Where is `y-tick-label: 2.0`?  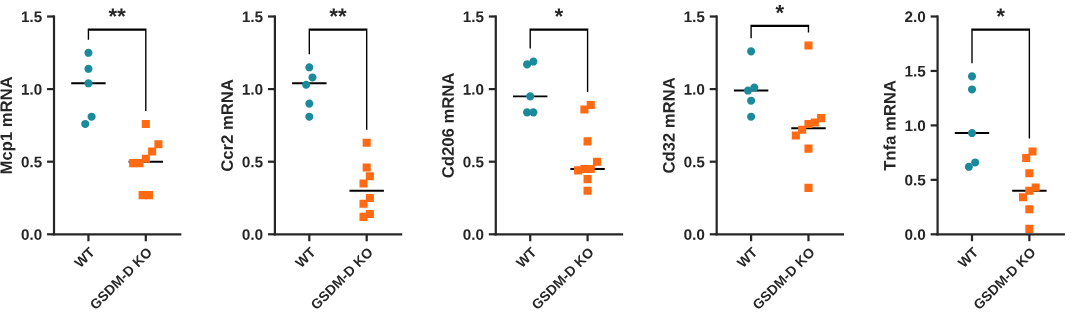 y-tick-label: 2.0 is located at coordinates (915, 17).